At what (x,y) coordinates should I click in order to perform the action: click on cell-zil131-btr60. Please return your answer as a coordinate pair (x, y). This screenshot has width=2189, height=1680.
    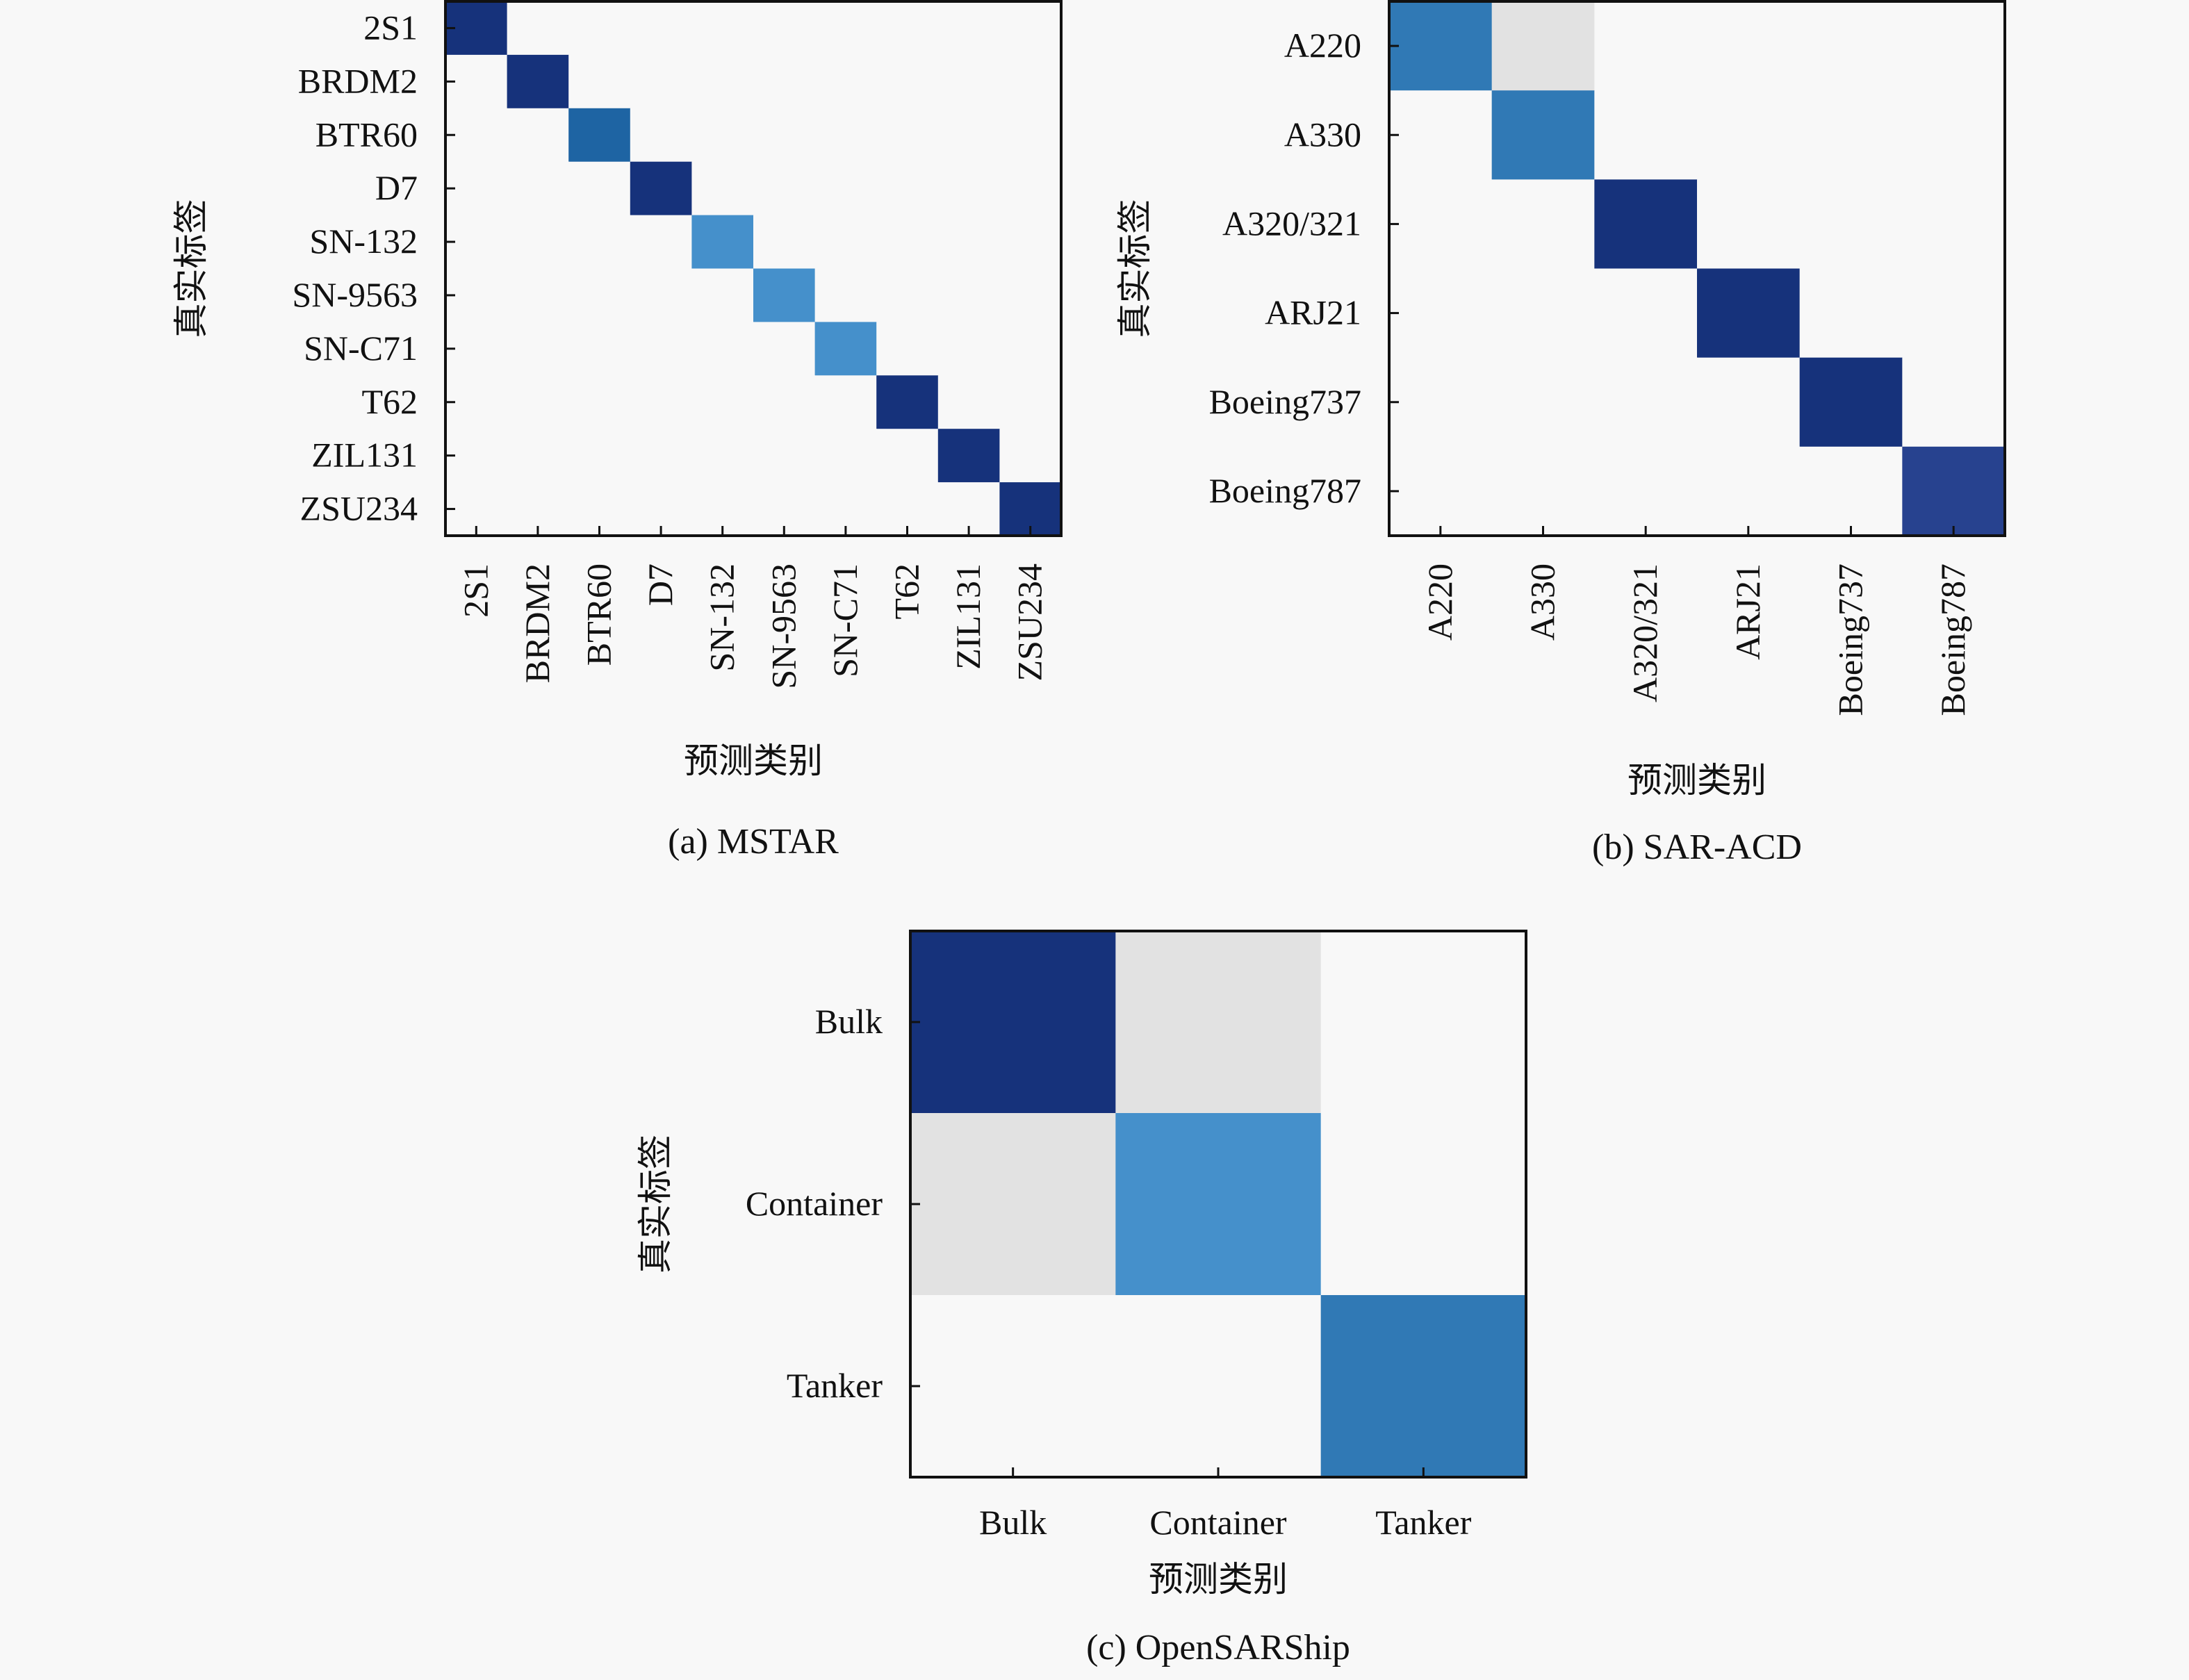
    Looking at the image, I should click on (599, 456).